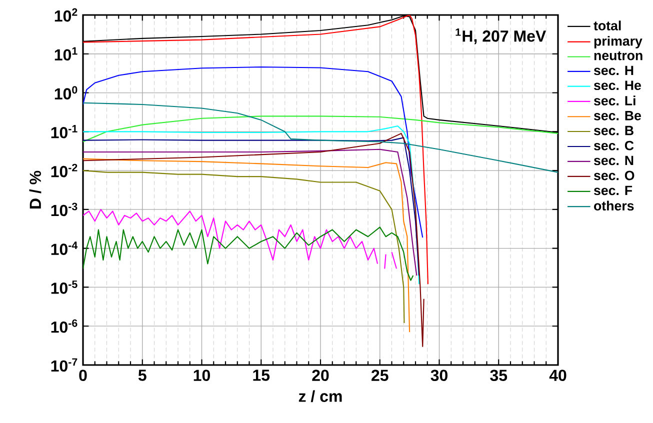 The height and width of the screenshot is (423, 653). Describe the element at coordinates (614, 131) in the screenshot. I see `legend-label: sec. B` at that location.